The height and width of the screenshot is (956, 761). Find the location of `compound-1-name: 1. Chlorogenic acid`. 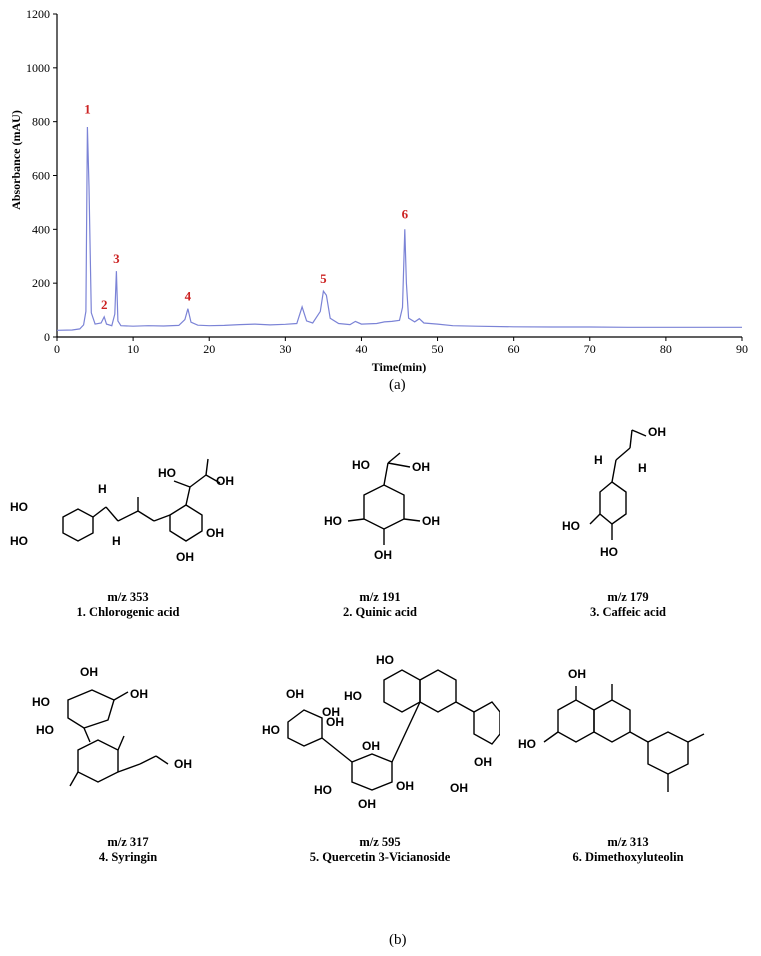

compound-1-name: 1. Chlorogenic acid is located at coordinates (128, 612).